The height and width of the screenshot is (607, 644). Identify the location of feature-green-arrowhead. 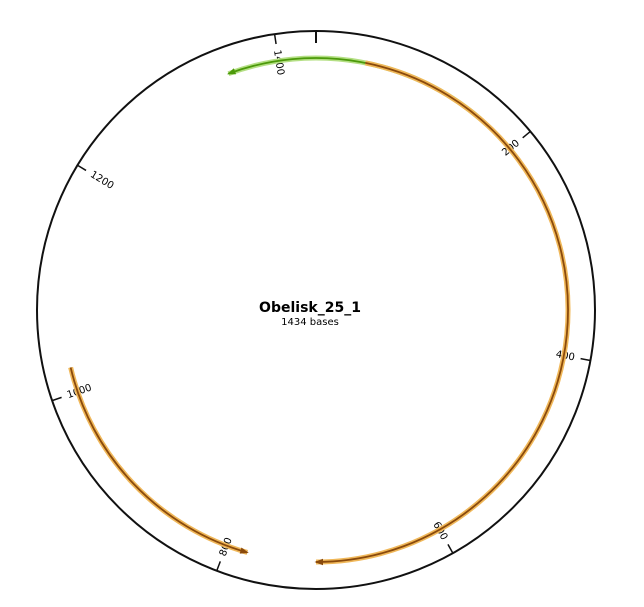
(232, 71).